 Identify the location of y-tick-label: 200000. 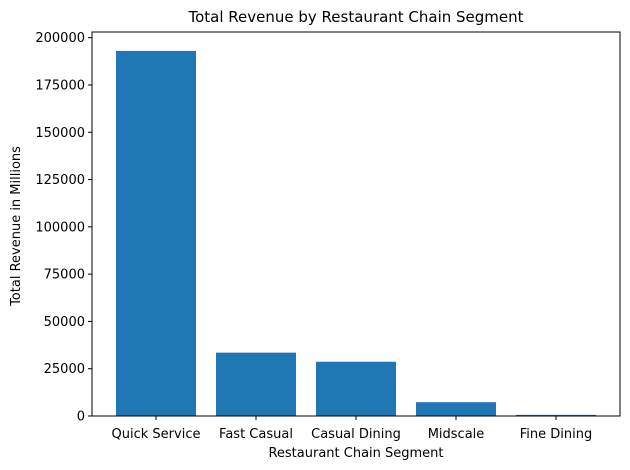
(60, 38).